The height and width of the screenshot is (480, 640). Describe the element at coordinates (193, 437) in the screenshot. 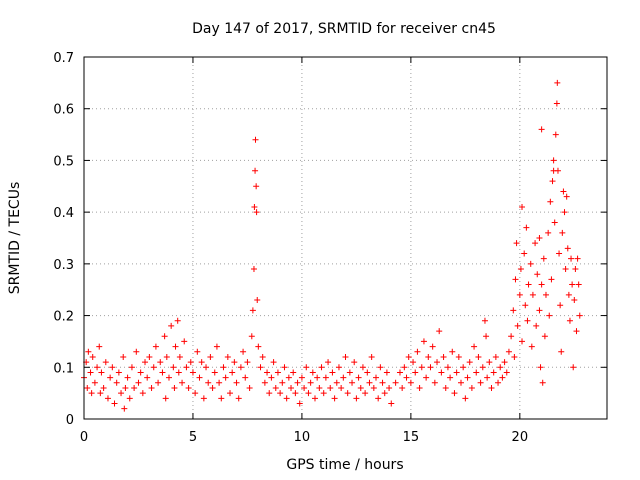

I see `x-tick-label: 5` at that location.